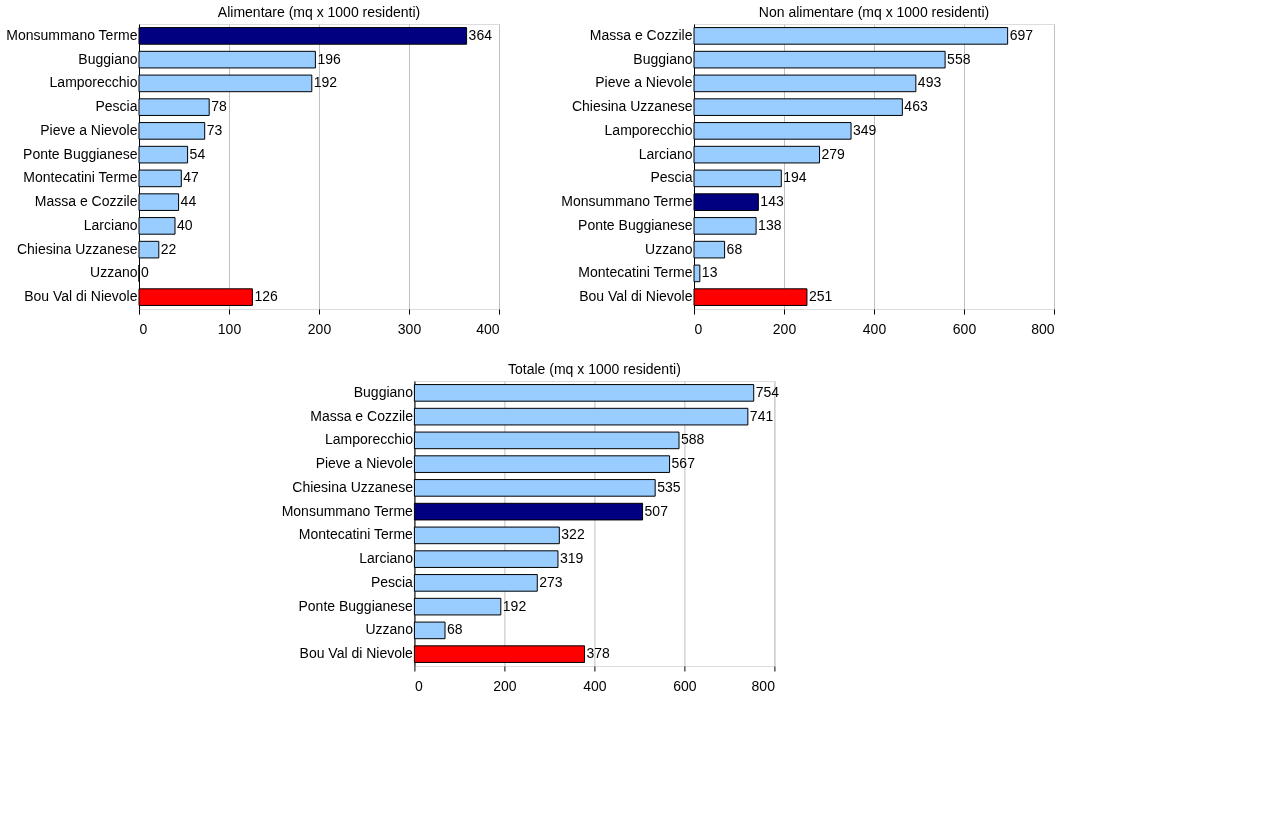 The image size is (1274, 839). Describe the element at coordinates (329, 58) in the screenshot. I see `data-label: 196` at that location.